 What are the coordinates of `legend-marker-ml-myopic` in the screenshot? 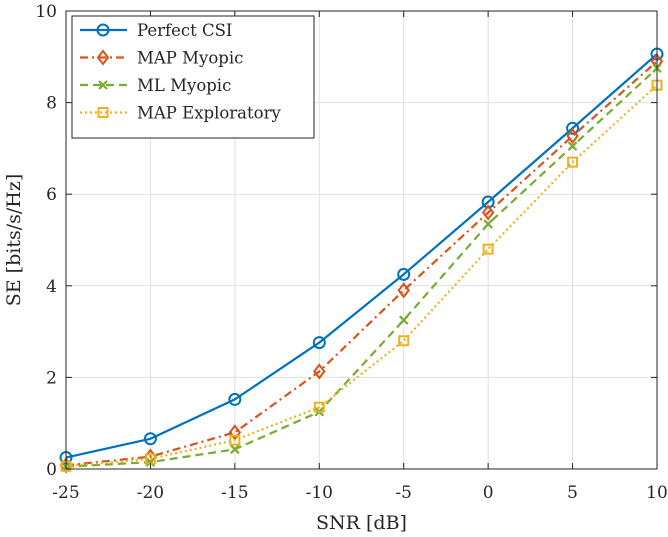 It's located at (103, 85).